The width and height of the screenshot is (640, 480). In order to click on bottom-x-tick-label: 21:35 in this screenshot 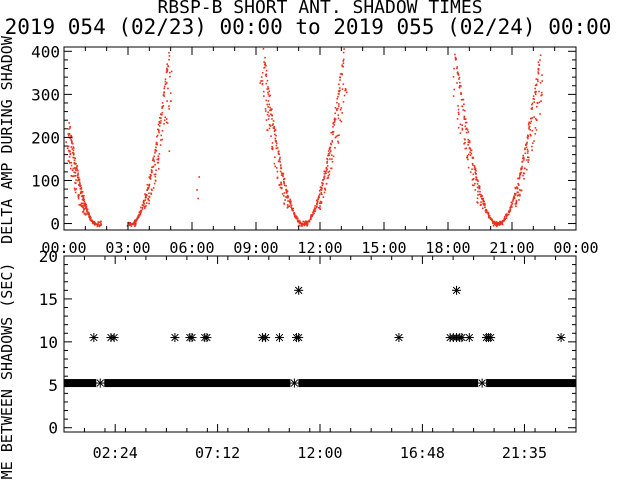, I will do `click(524, 453)`.